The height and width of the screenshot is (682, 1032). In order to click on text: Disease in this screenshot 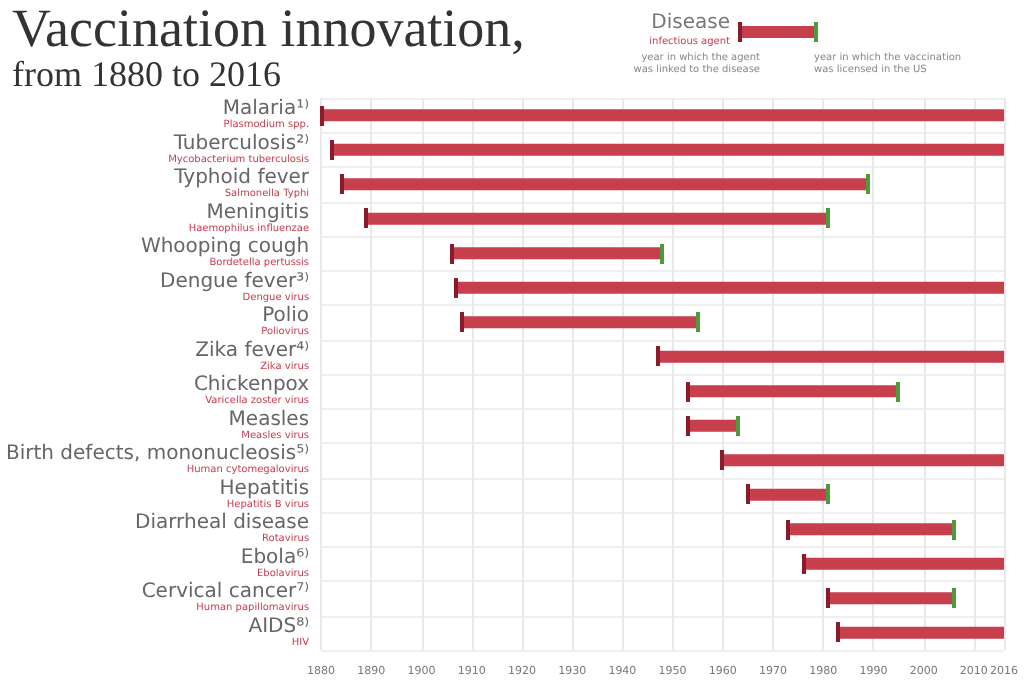, I will do `click(689, 23)`.